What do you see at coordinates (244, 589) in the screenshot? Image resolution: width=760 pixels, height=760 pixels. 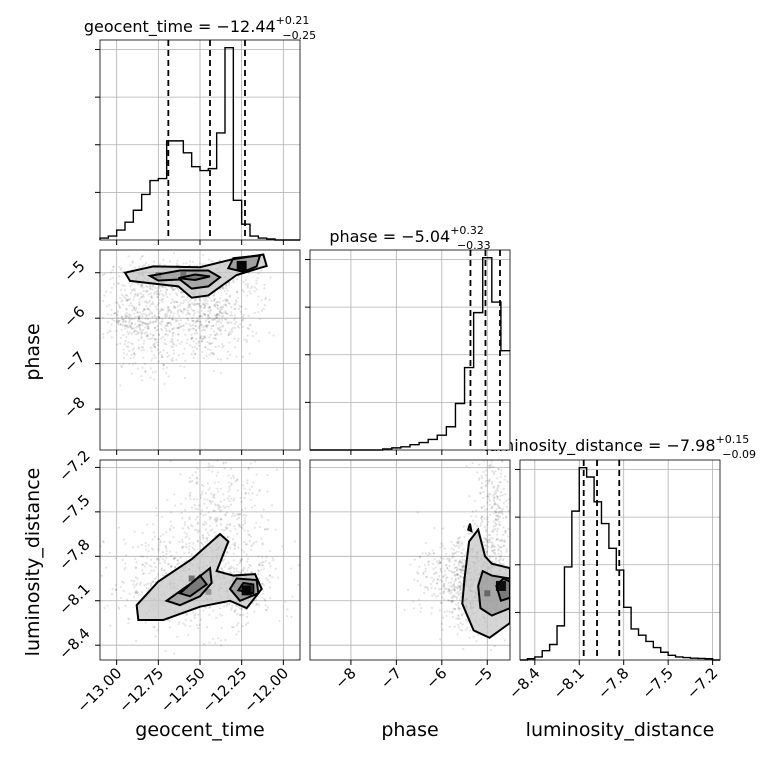 I see `contour-line` at bounding box center [244, 589].